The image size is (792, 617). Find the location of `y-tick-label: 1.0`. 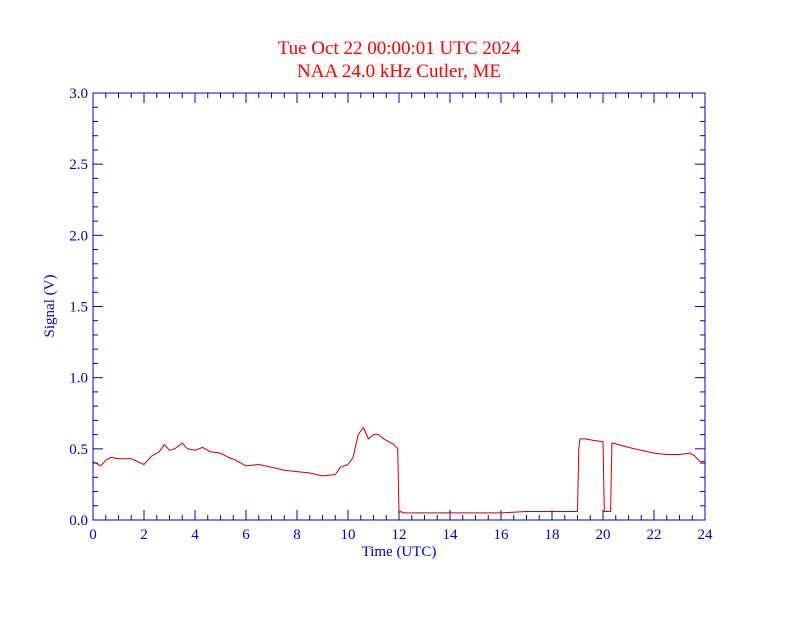

y-tick-label: 1.0 is located at coordinates (78, 379).